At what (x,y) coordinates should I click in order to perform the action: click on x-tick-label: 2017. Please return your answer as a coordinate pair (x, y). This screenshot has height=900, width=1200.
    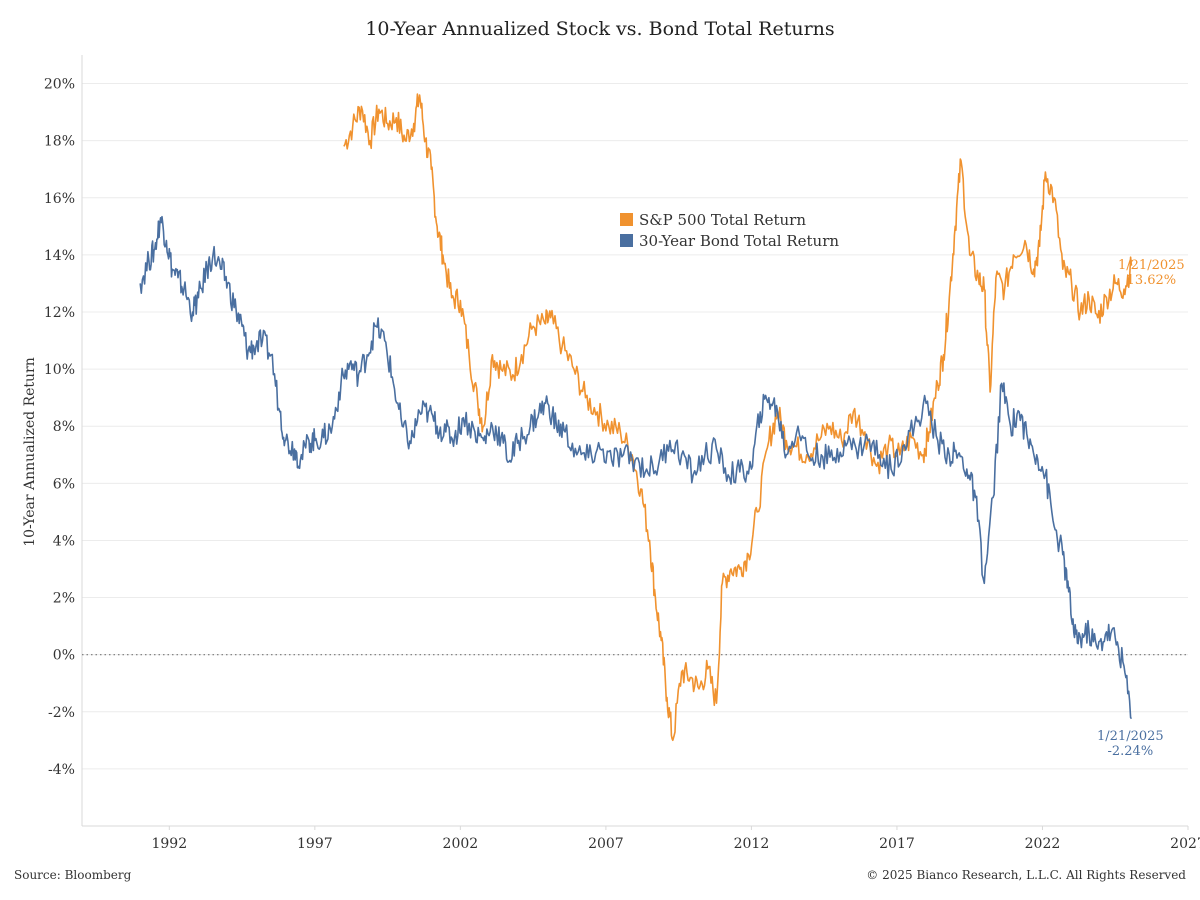
    Looking at the image, I should click on (897, 844).